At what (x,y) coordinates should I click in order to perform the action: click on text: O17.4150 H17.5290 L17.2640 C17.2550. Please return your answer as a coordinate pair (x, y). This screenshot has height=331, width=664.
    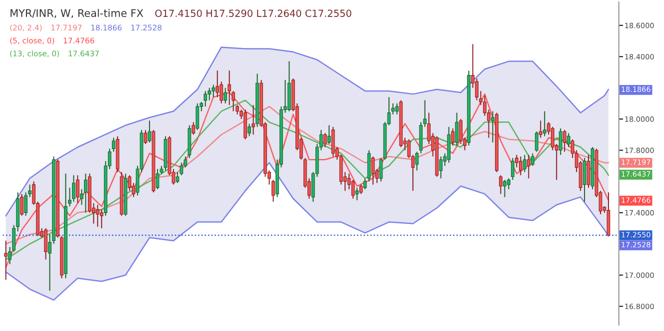
    Looking at the image, I should click on (253, 13).